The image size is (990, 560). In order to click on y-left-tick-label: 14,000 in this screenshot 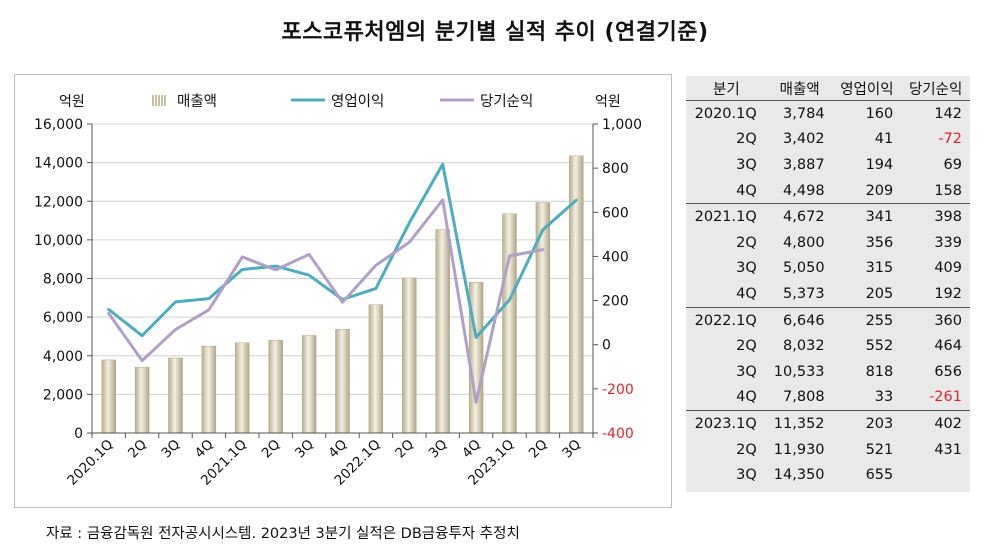, I will do `click(58, 164)`.